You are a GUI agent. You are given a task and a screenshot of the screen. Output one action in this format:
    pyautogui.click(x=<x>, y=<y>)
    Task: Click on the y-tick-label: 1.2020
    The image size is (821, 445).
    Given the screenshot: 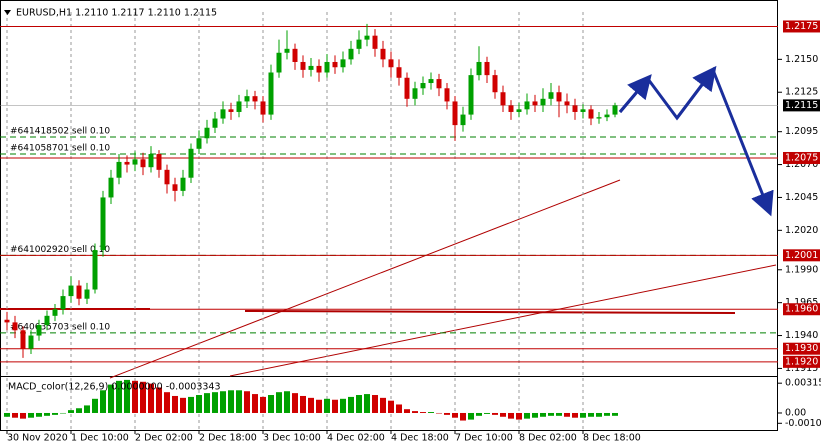 What is the action you would take?
    pyautogui.click(x=801, y=230)
    